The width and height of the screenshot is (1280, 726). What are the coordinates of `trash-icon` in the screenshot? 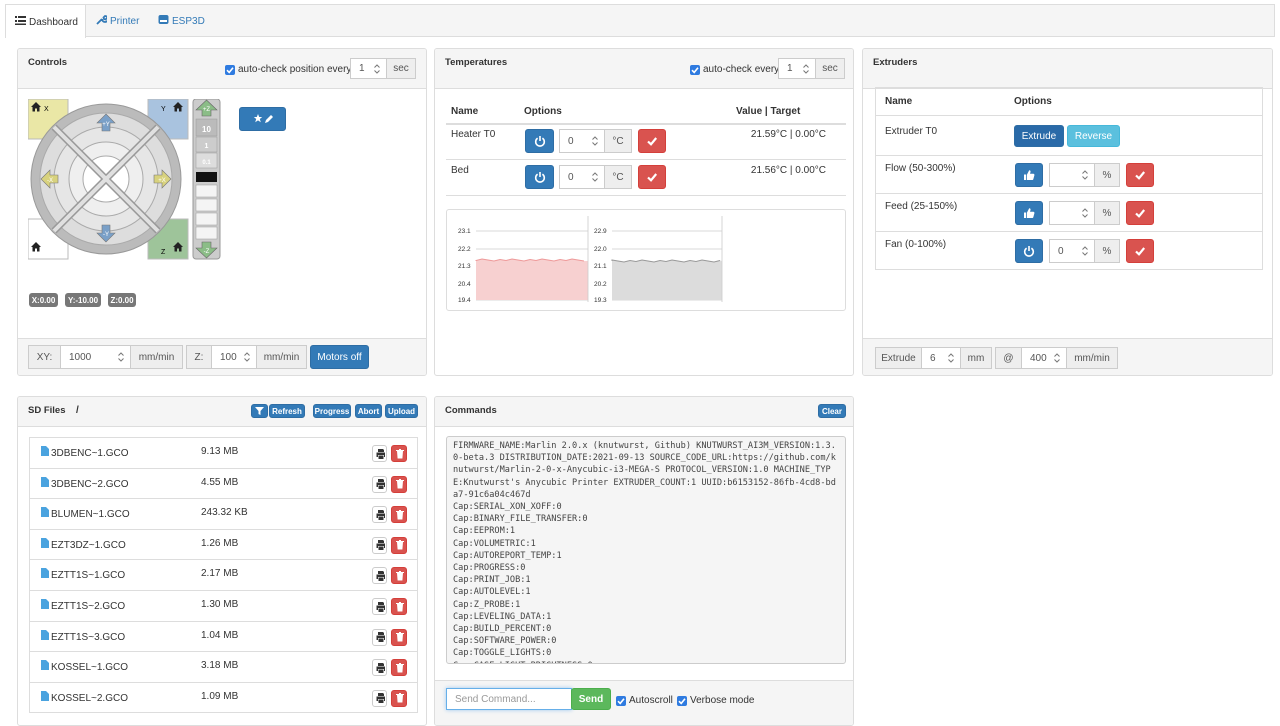 It's located at (400, 484).